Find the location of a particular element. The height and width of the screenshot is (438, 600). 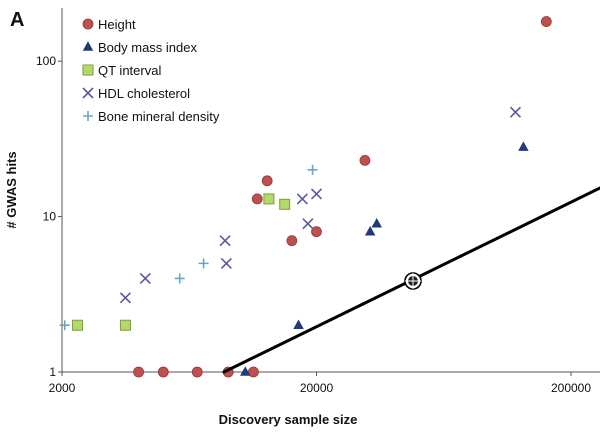

x-axis-ticks: 2000 20000 200000 is located at coordinates (320, 383).